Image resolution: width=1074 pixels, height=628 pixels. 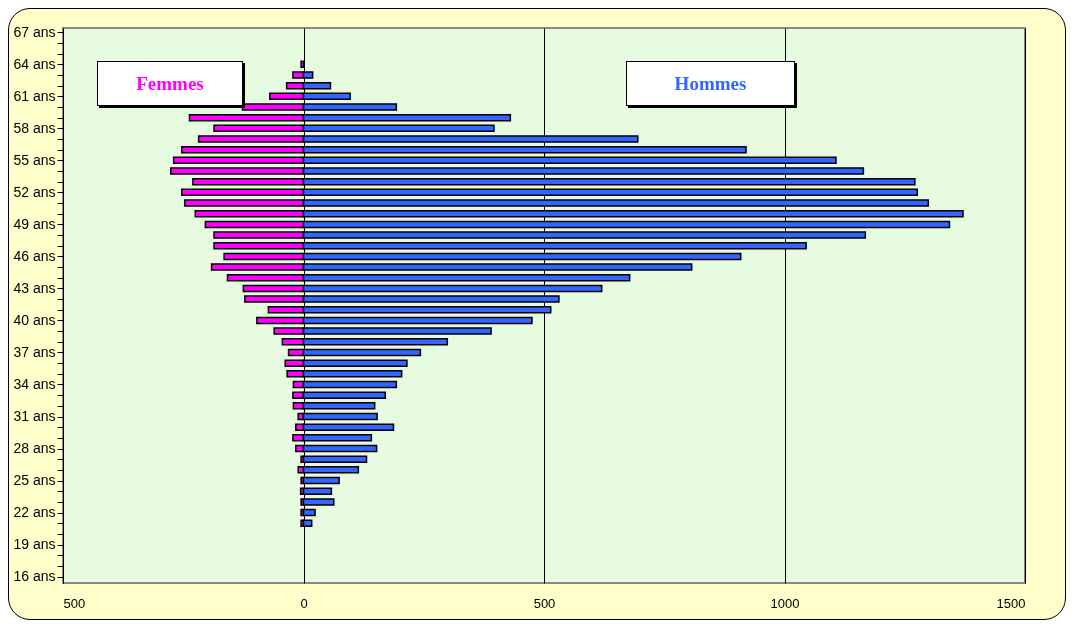 I want to click on legend-box: Femmes, so click(x=170, y=83).